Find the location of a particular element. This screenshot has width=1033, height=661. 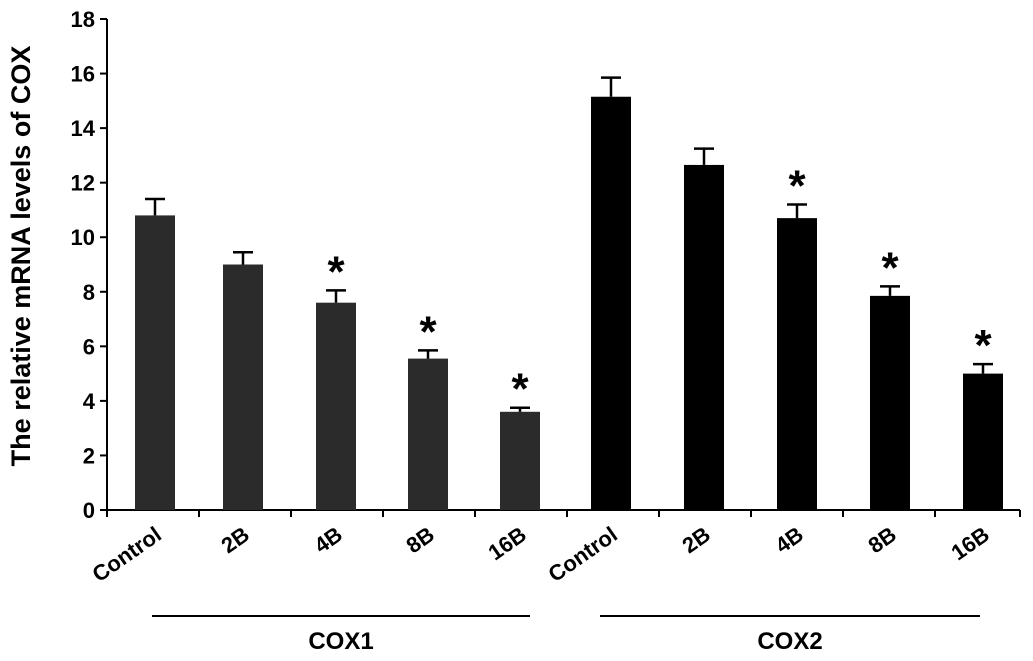

y-tick-label: 14 is located at coordinates (83, 128).